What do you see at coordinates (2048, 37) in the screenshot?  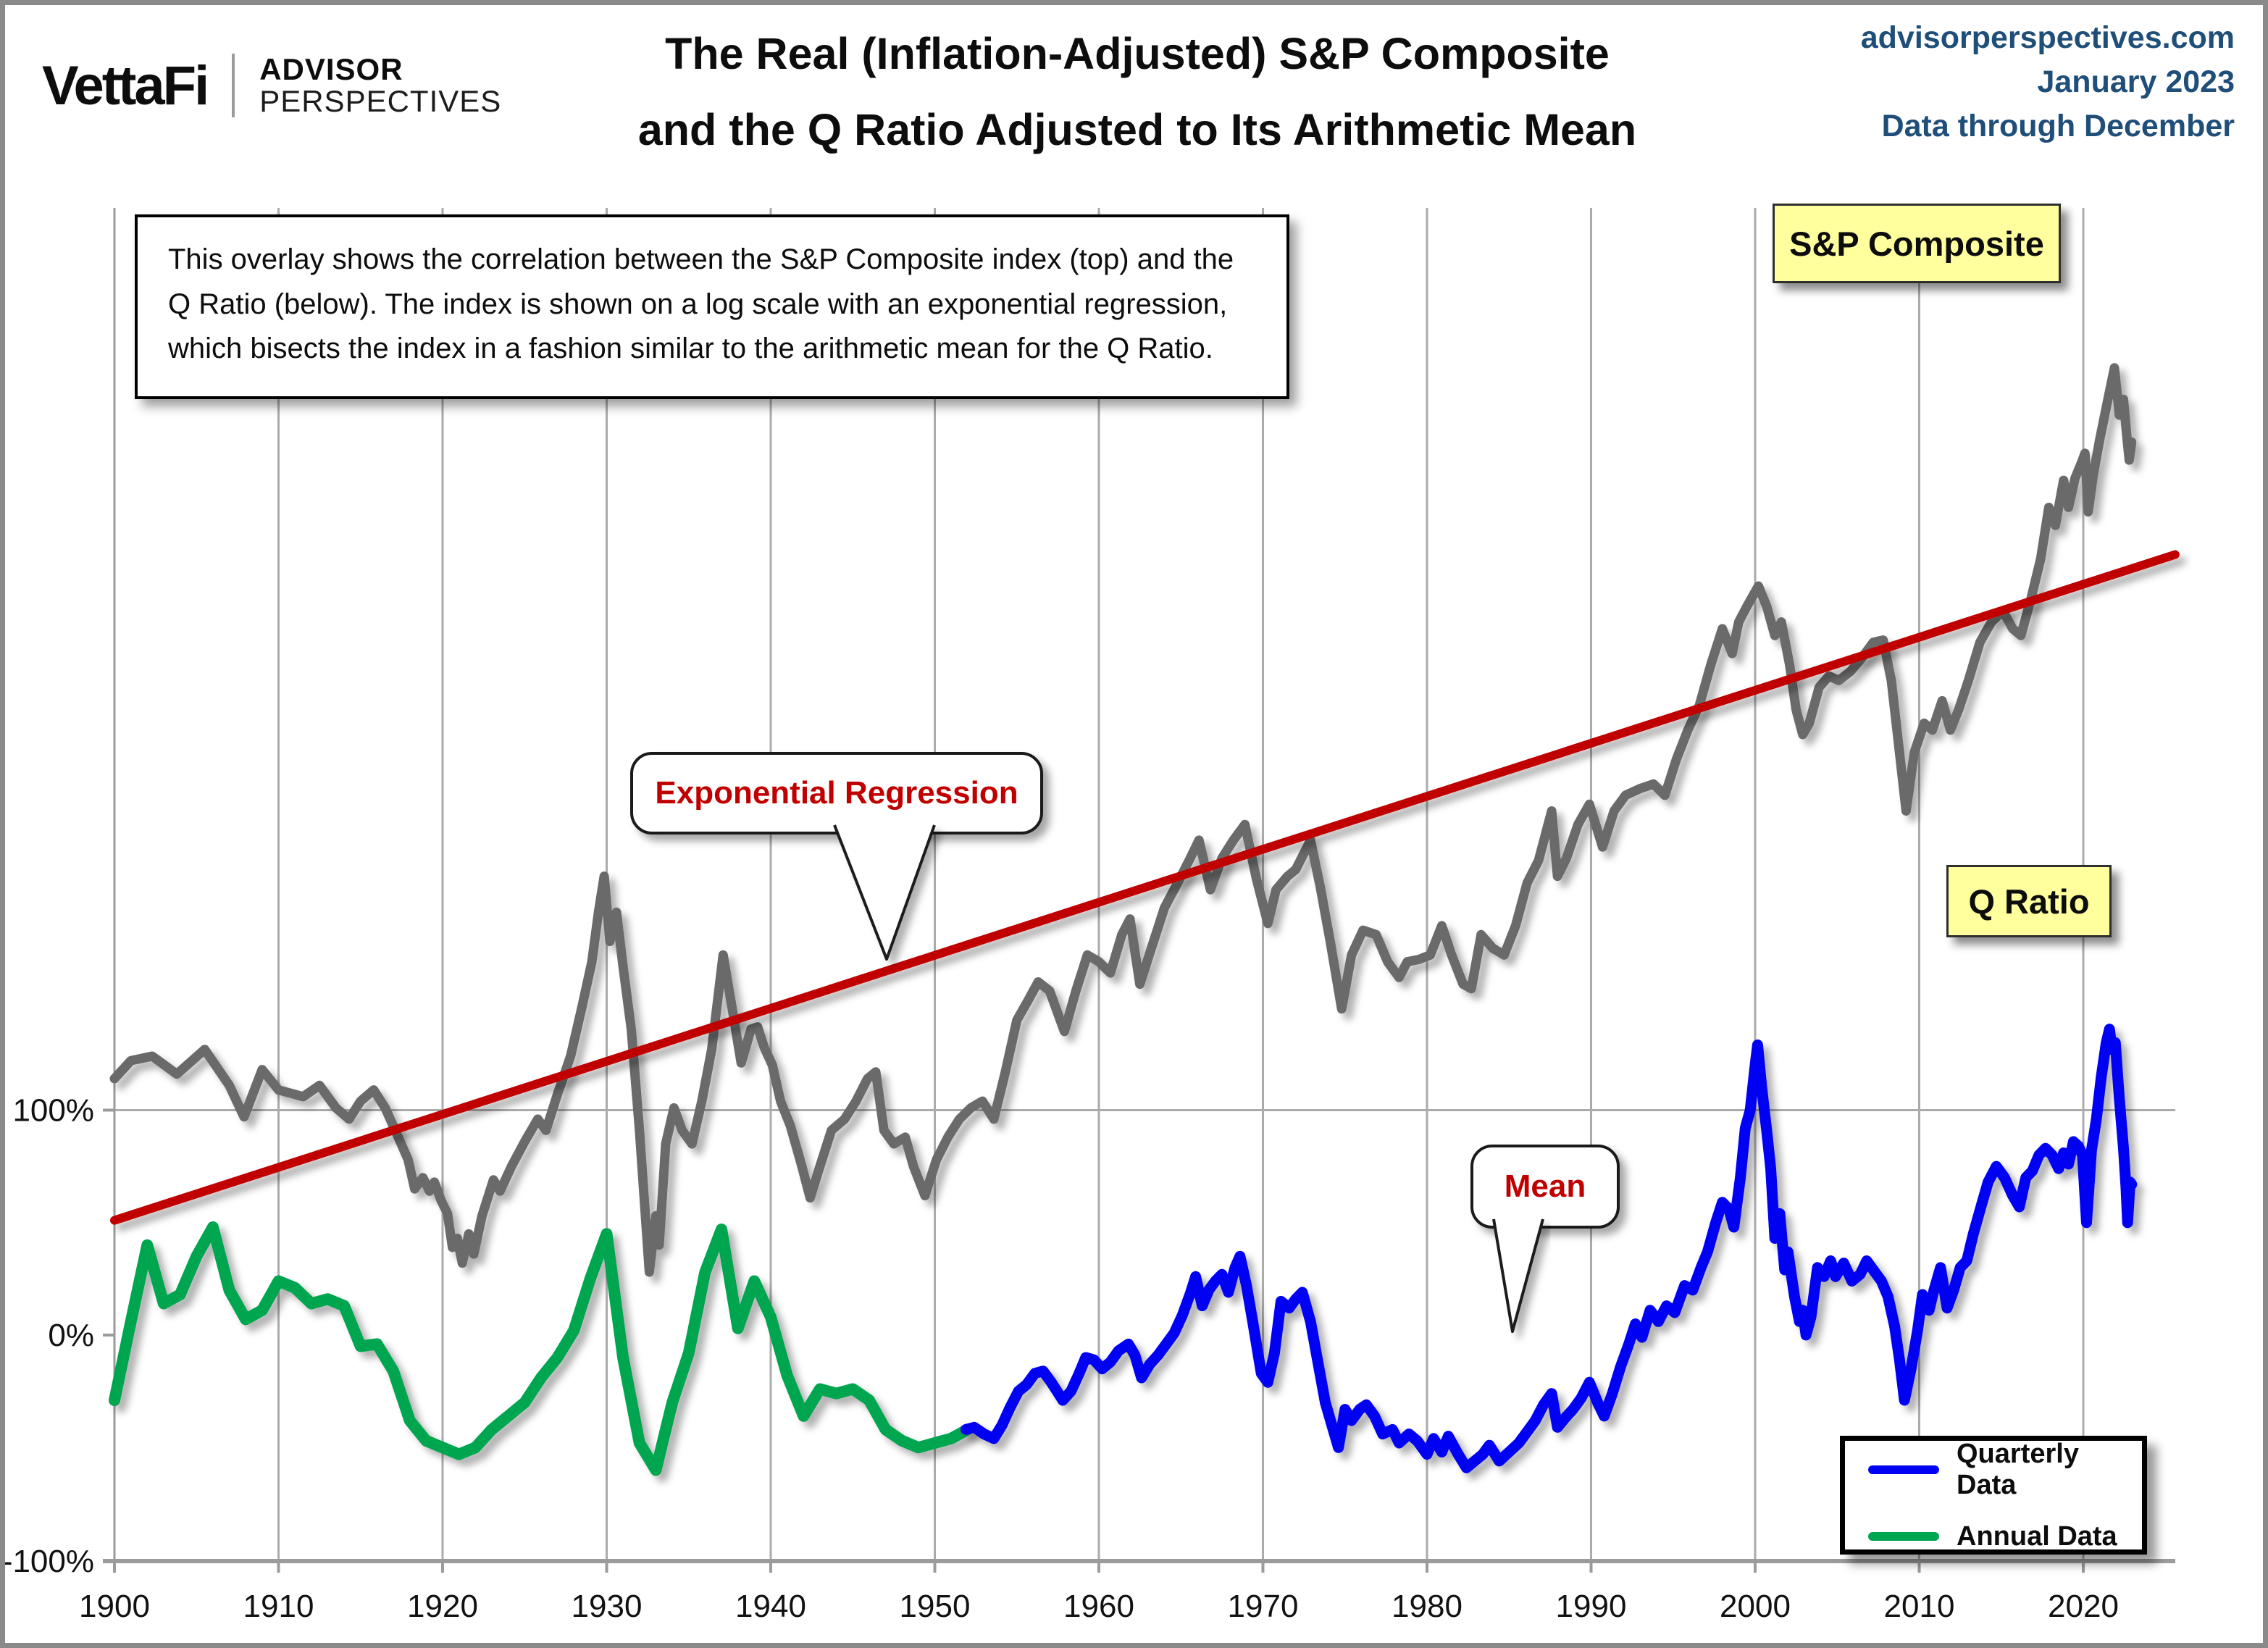 I see `source-site: advisorperspectives.com` at bounding box center [2048, 37].